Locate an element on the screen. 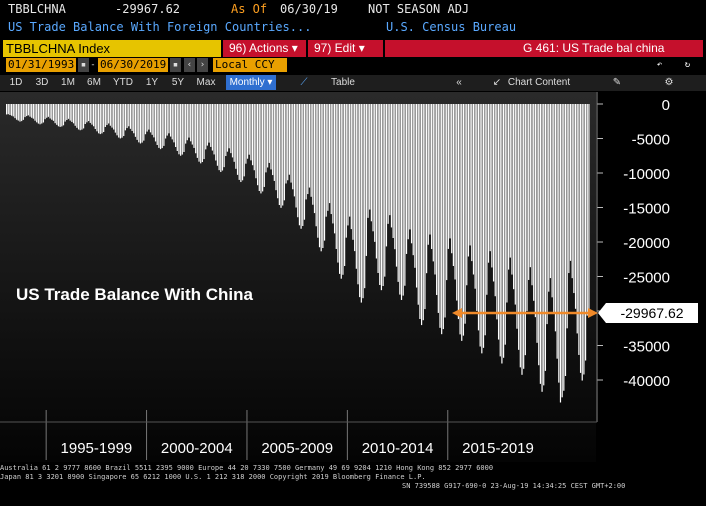  edit-icon: ✎ is located at coordinates (617, 82).